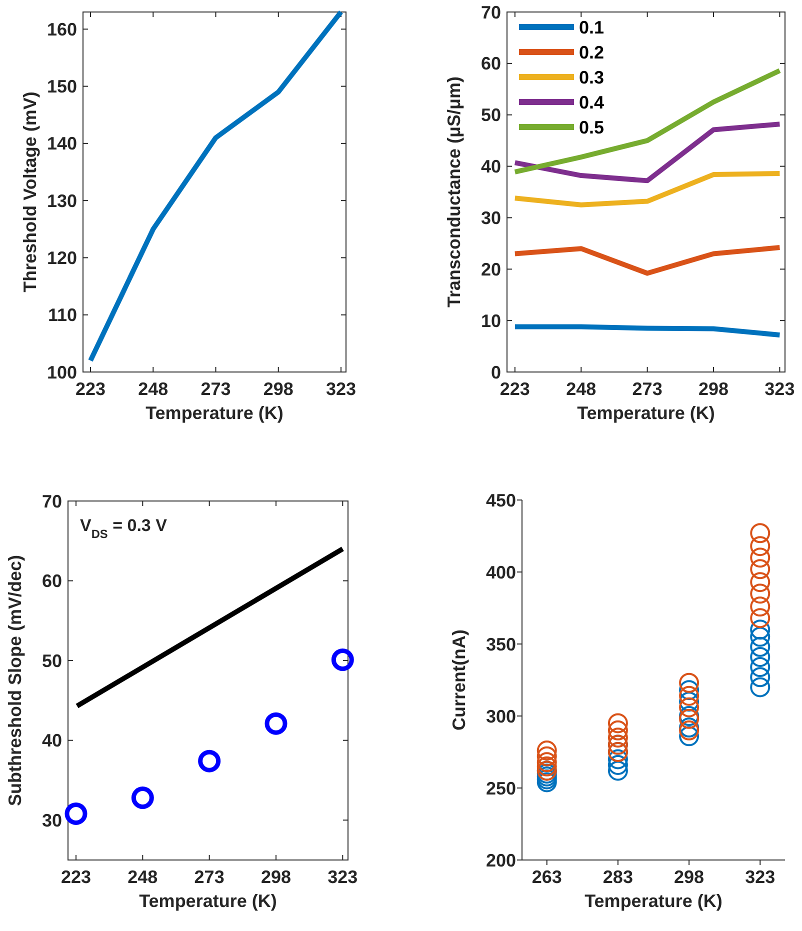  What do you see at coordinates (61, 372) in the screenshot?
I see `y-tick-label: 100` at bounding box center [61, 372].